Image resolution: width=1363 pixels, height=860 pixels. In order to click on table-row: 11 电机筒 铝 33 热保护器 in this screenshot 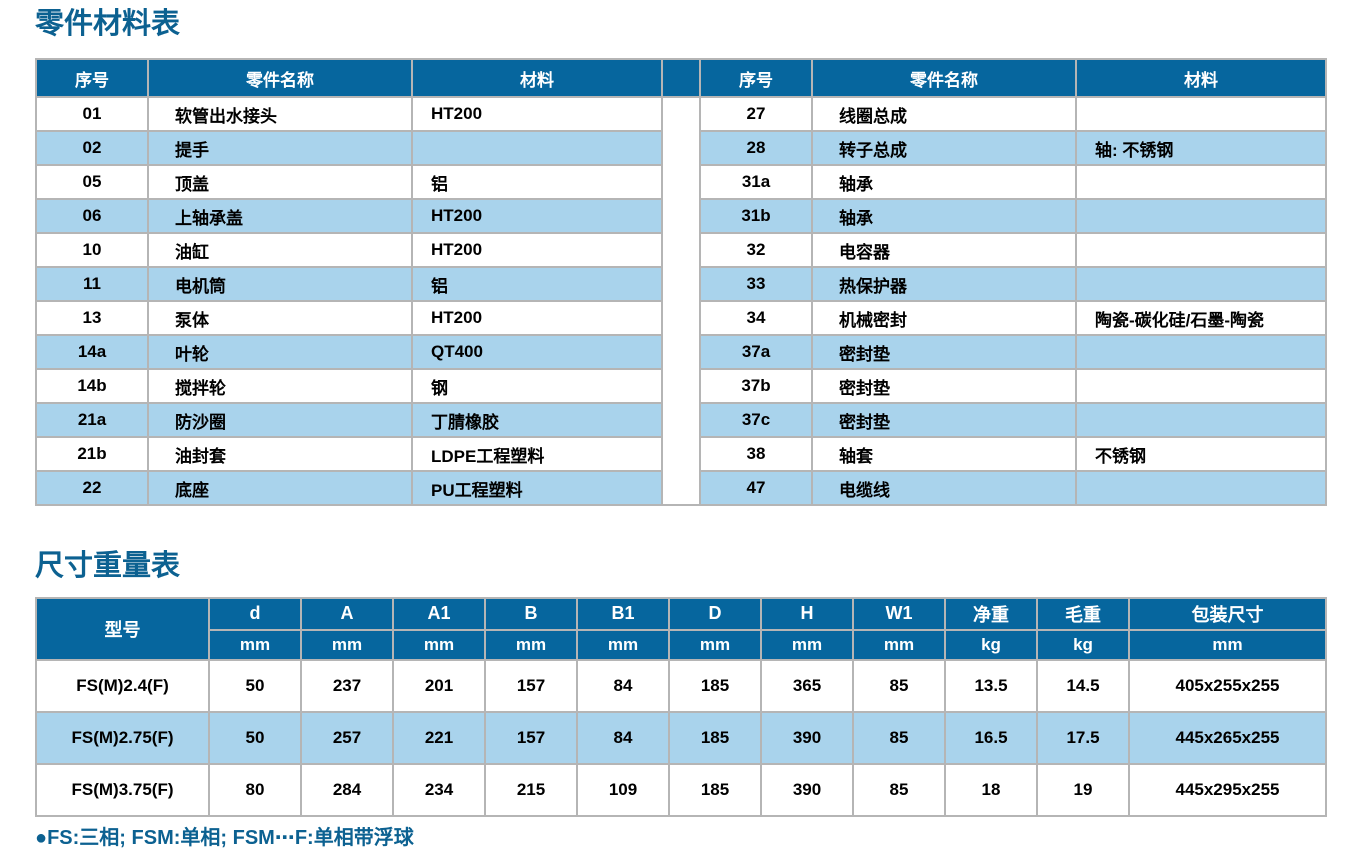, I will do `click(681, 284)`.